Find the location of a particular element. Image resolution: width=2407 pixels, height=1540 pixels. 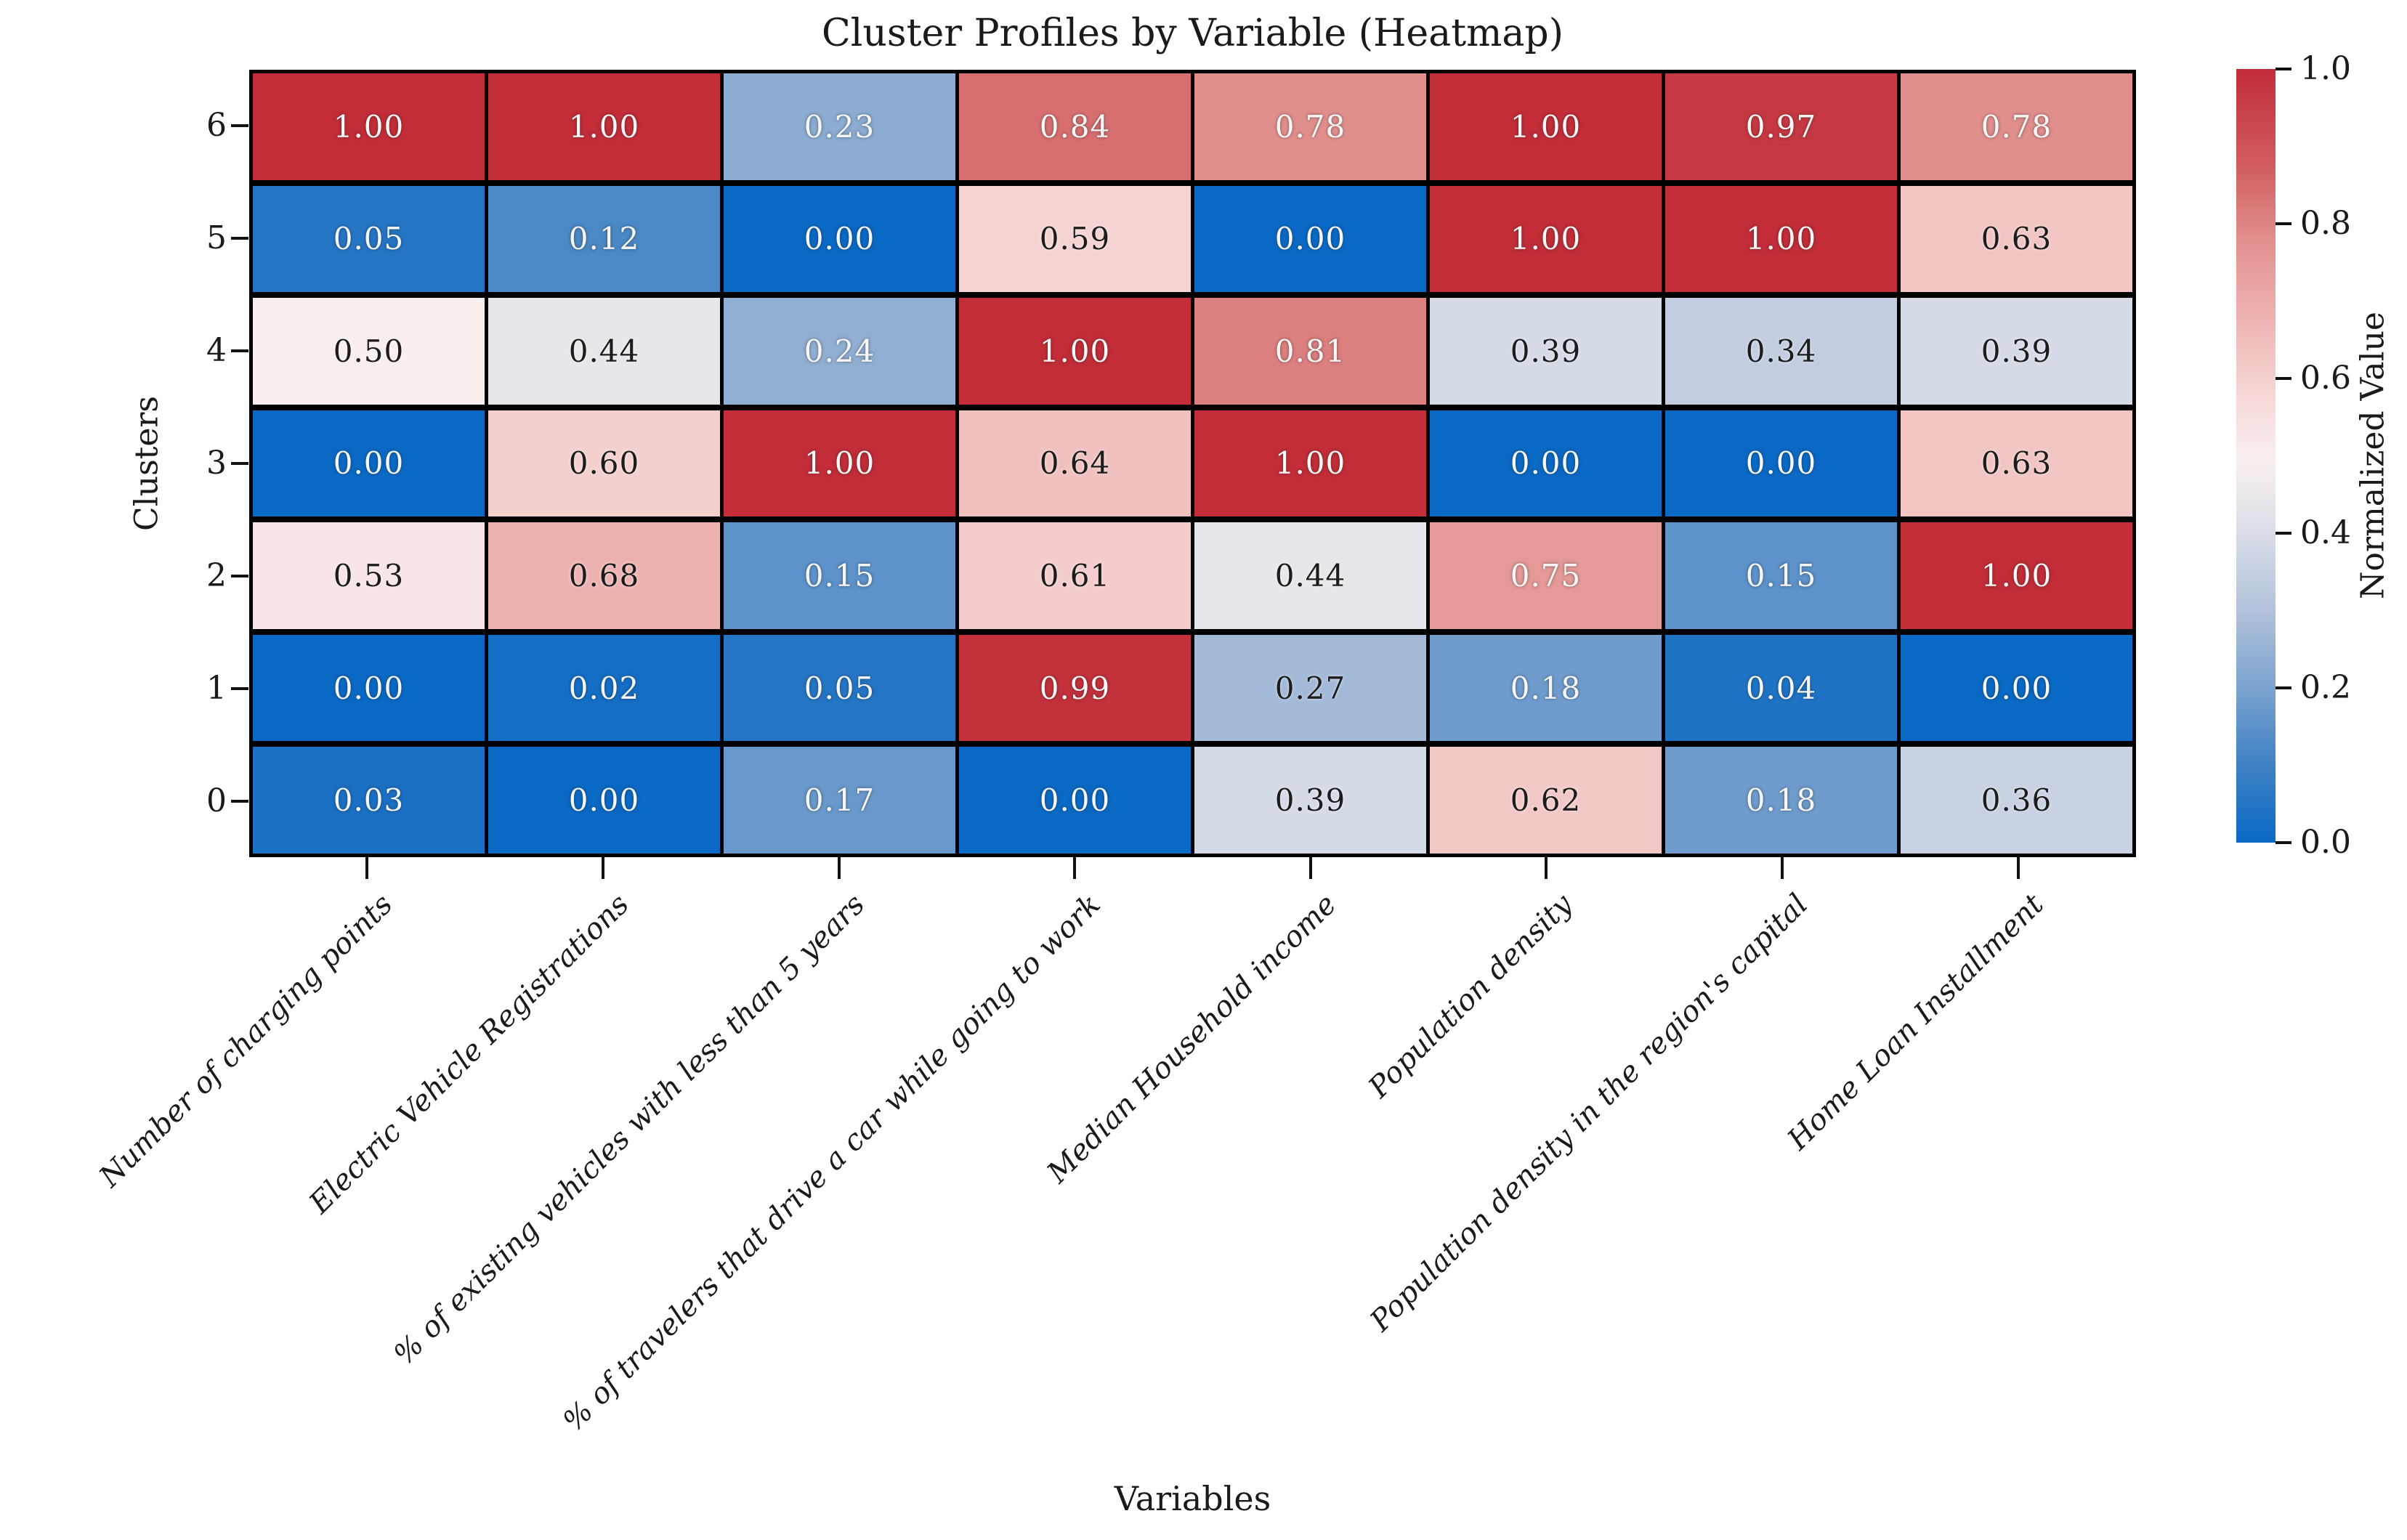

colorbar is located at coordinates (2255, 456).